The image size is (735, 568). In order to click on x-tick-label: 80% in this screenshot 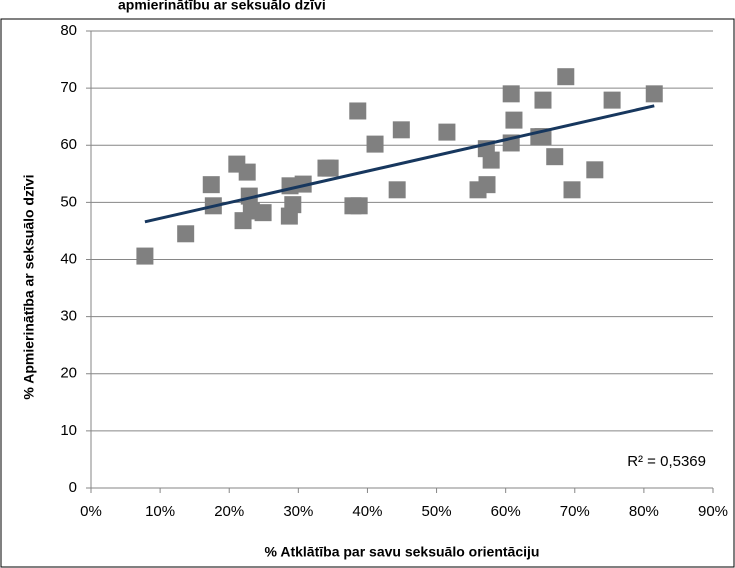, I will do `click(644, 511)`.